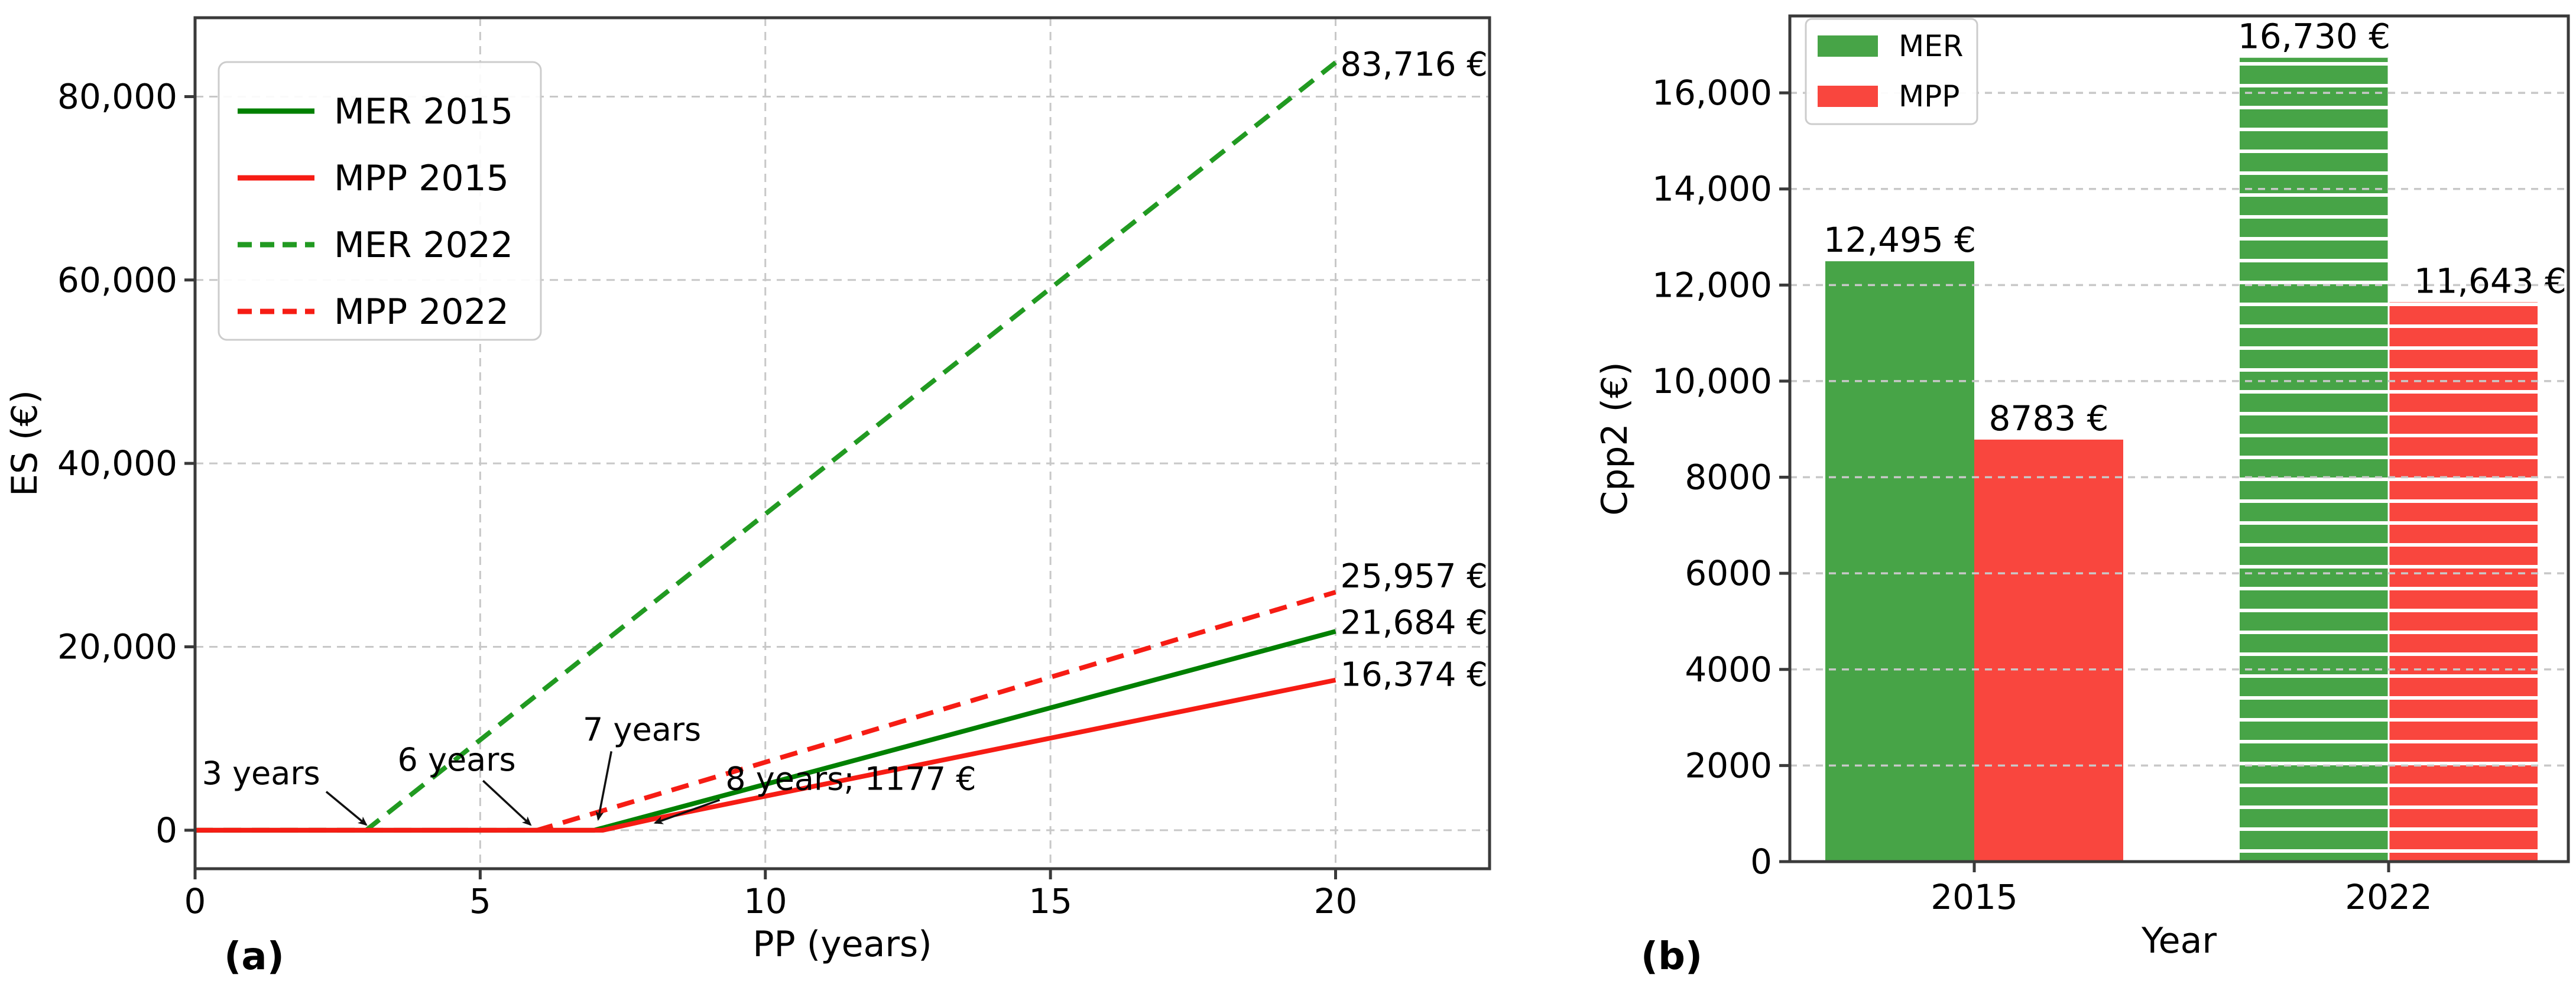  What do you see at coordinates (1414, 576) in the screenshot?
I see `end-value-label: 25,957 €` at bounding box center [1414, 576].